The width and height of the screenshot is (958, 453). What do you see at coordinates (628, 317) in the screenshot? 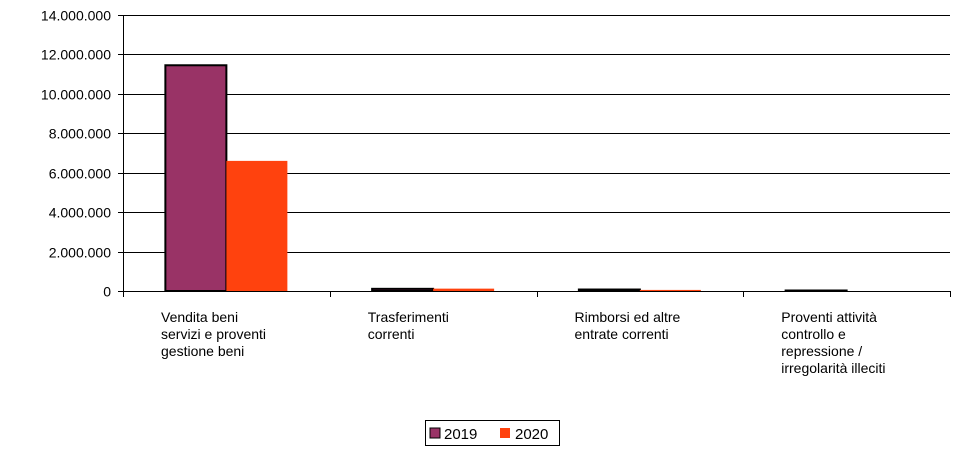
I see `x-tick-label-line: Rimborsi ed altre` at bounding box center [628, 317].